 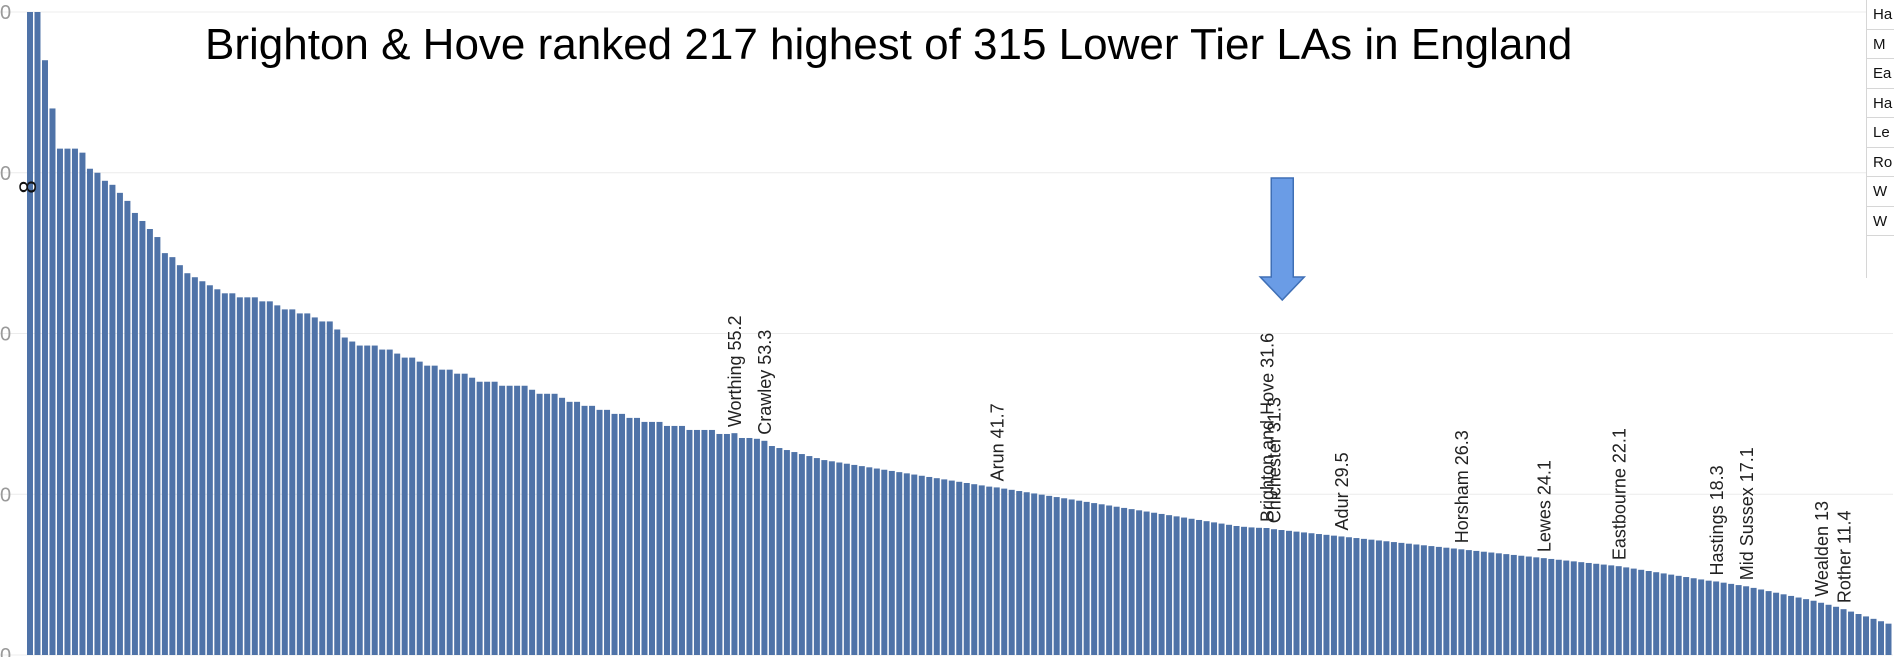 What do you see at coordinates (1880, 44) in the screenshot?
I see `legend-row: M` at bounding box center [1880, 44].